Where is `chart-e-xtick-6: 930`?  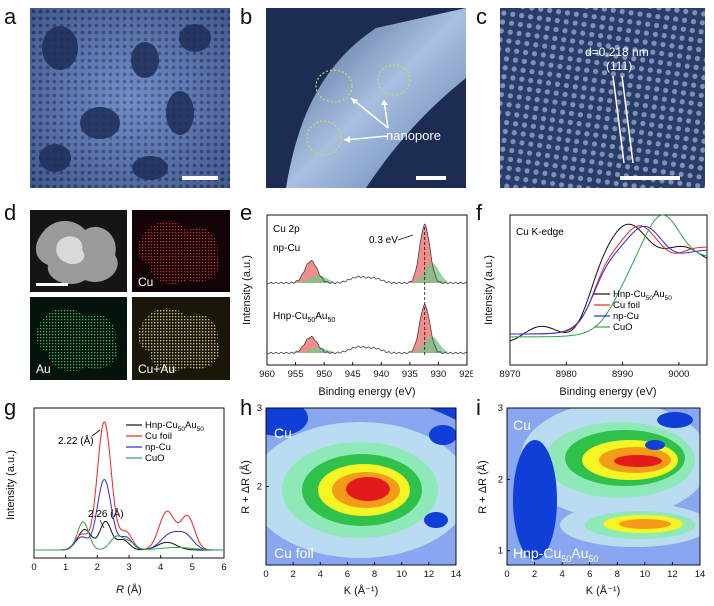
chart-e-xtick-6: 930 is located at coordinates (438, 374).